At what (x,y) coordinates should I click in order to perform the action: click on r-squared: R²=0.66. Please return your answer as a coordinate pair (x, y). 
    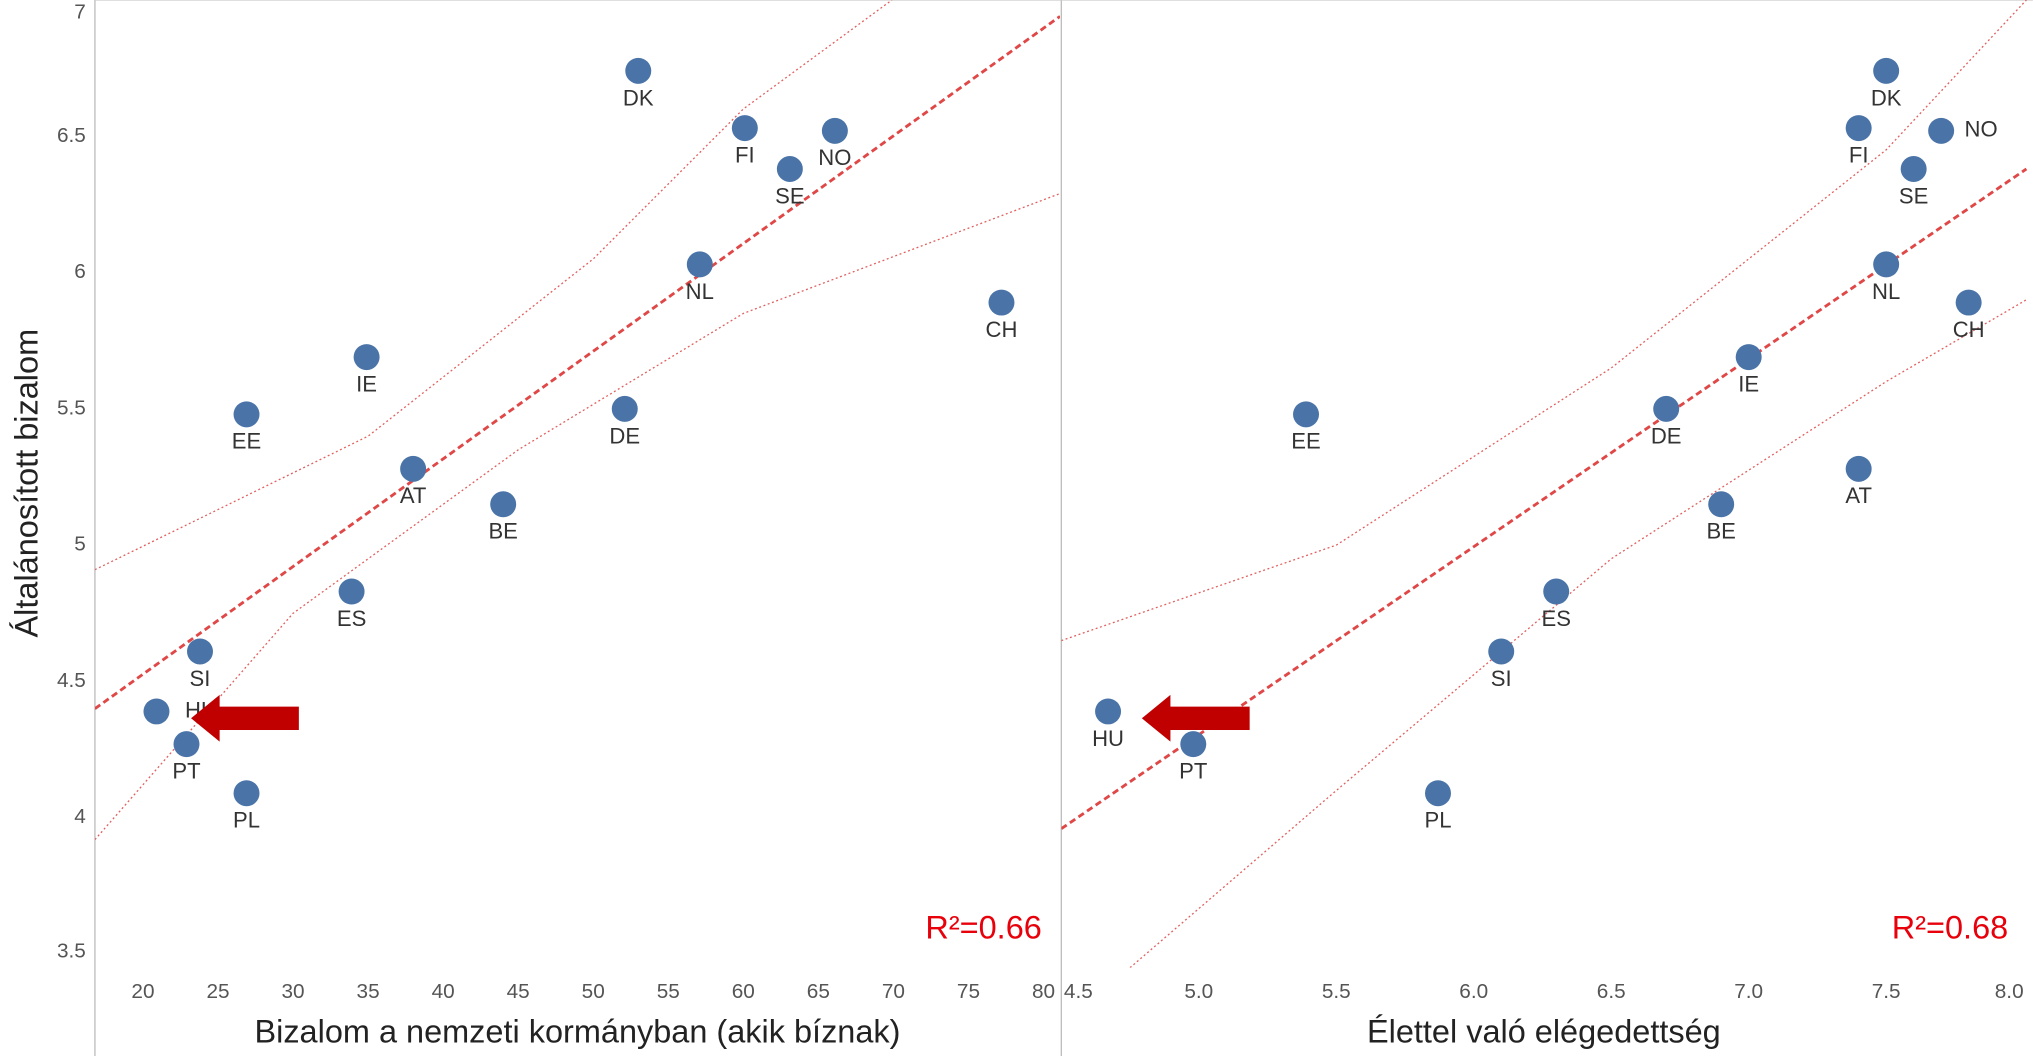
    Looking at the image, I should click on (983, 928).